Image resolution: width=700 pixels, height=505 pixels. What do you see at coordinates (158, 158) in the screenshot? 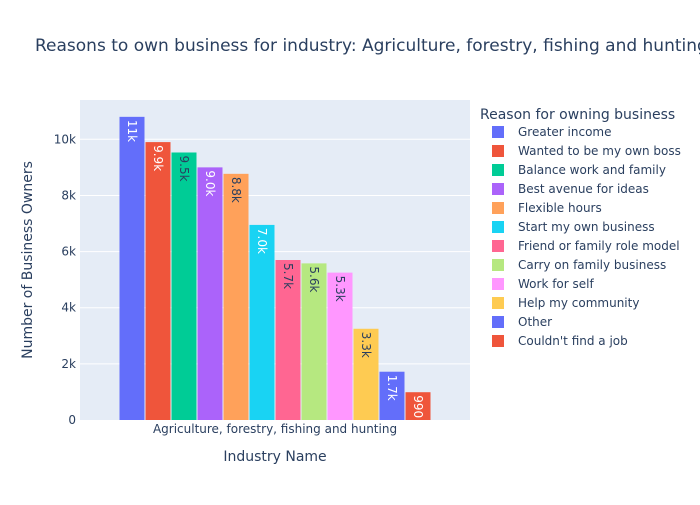
I see `bar-data-label: 9.9k` at bounding box center [158, 158].